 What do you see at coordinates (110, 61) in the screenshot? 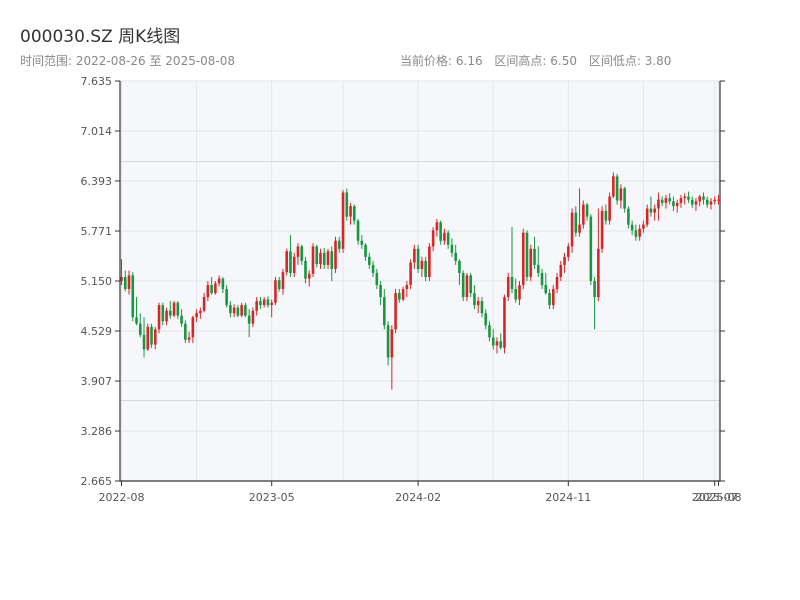
I see `time-range-start: 2022-08-26` at bounding box center [110, 61].